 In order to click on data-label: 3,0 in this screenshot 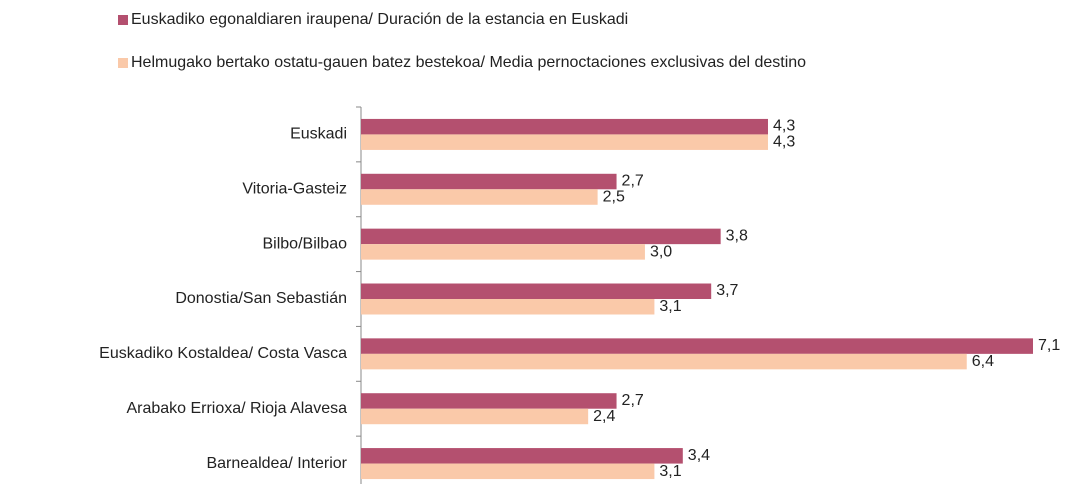, I will do `click(661, 251)`.